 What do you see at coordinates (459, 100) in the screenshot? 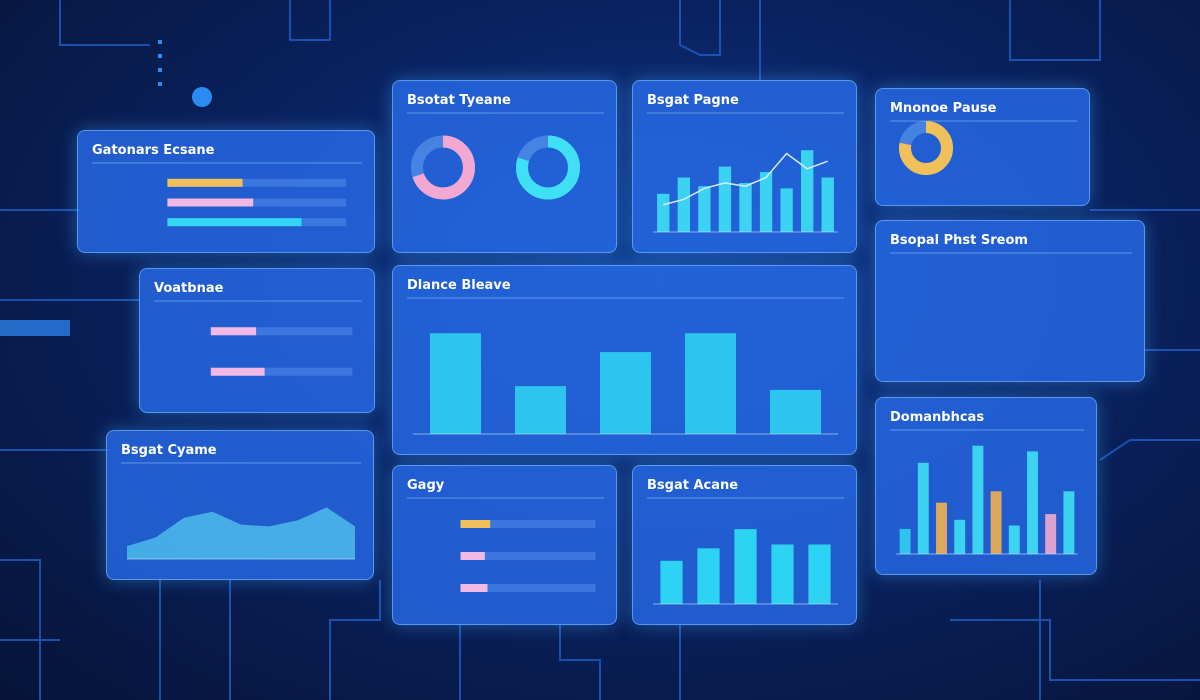
I see `panel-title: Bsotat Tyeane` at bounding box center [459, 100].